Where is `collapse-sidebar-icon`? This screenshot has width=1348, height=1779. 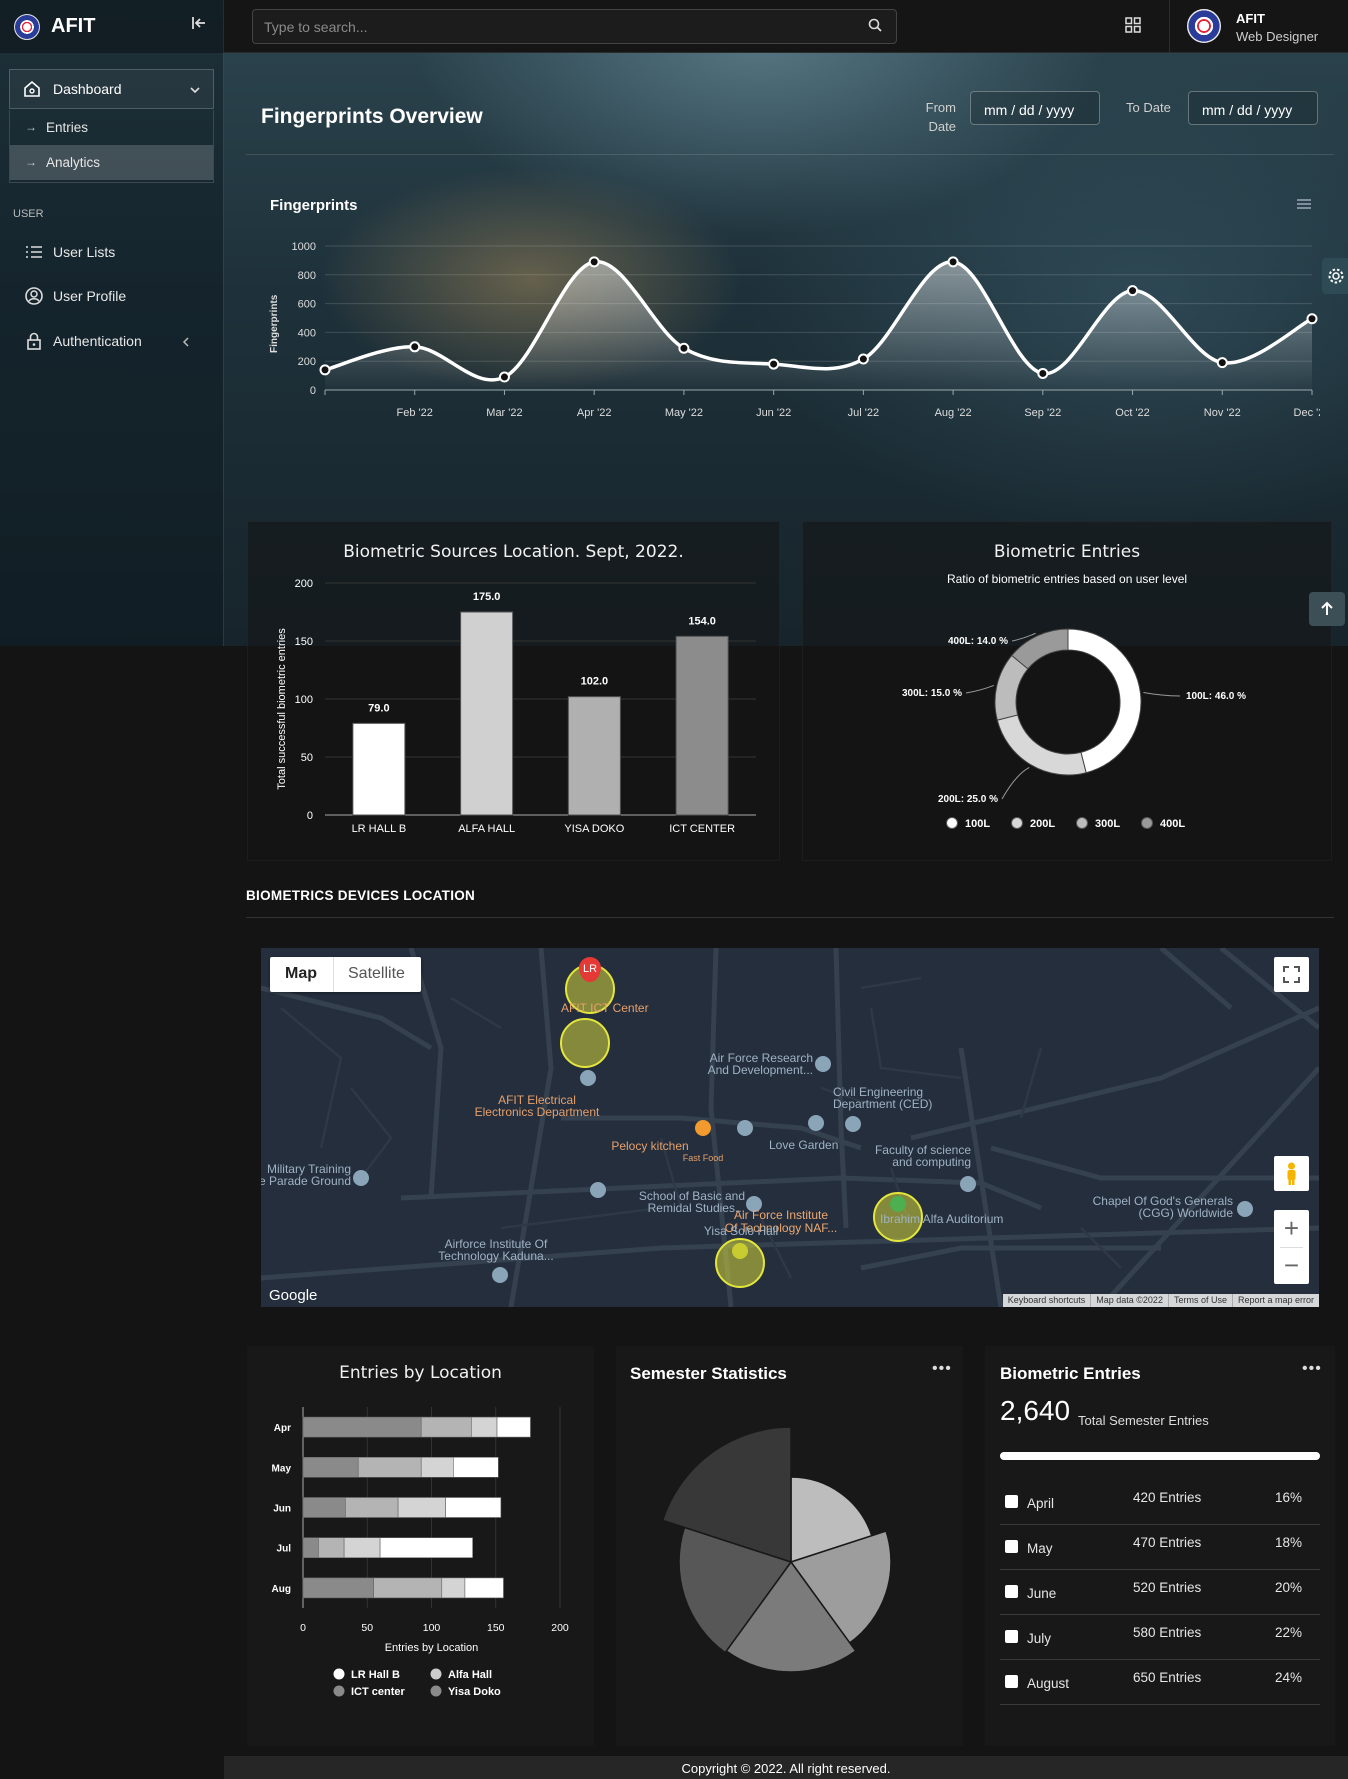 collapse-sidebar-icon is located at coordinates (199, 23).